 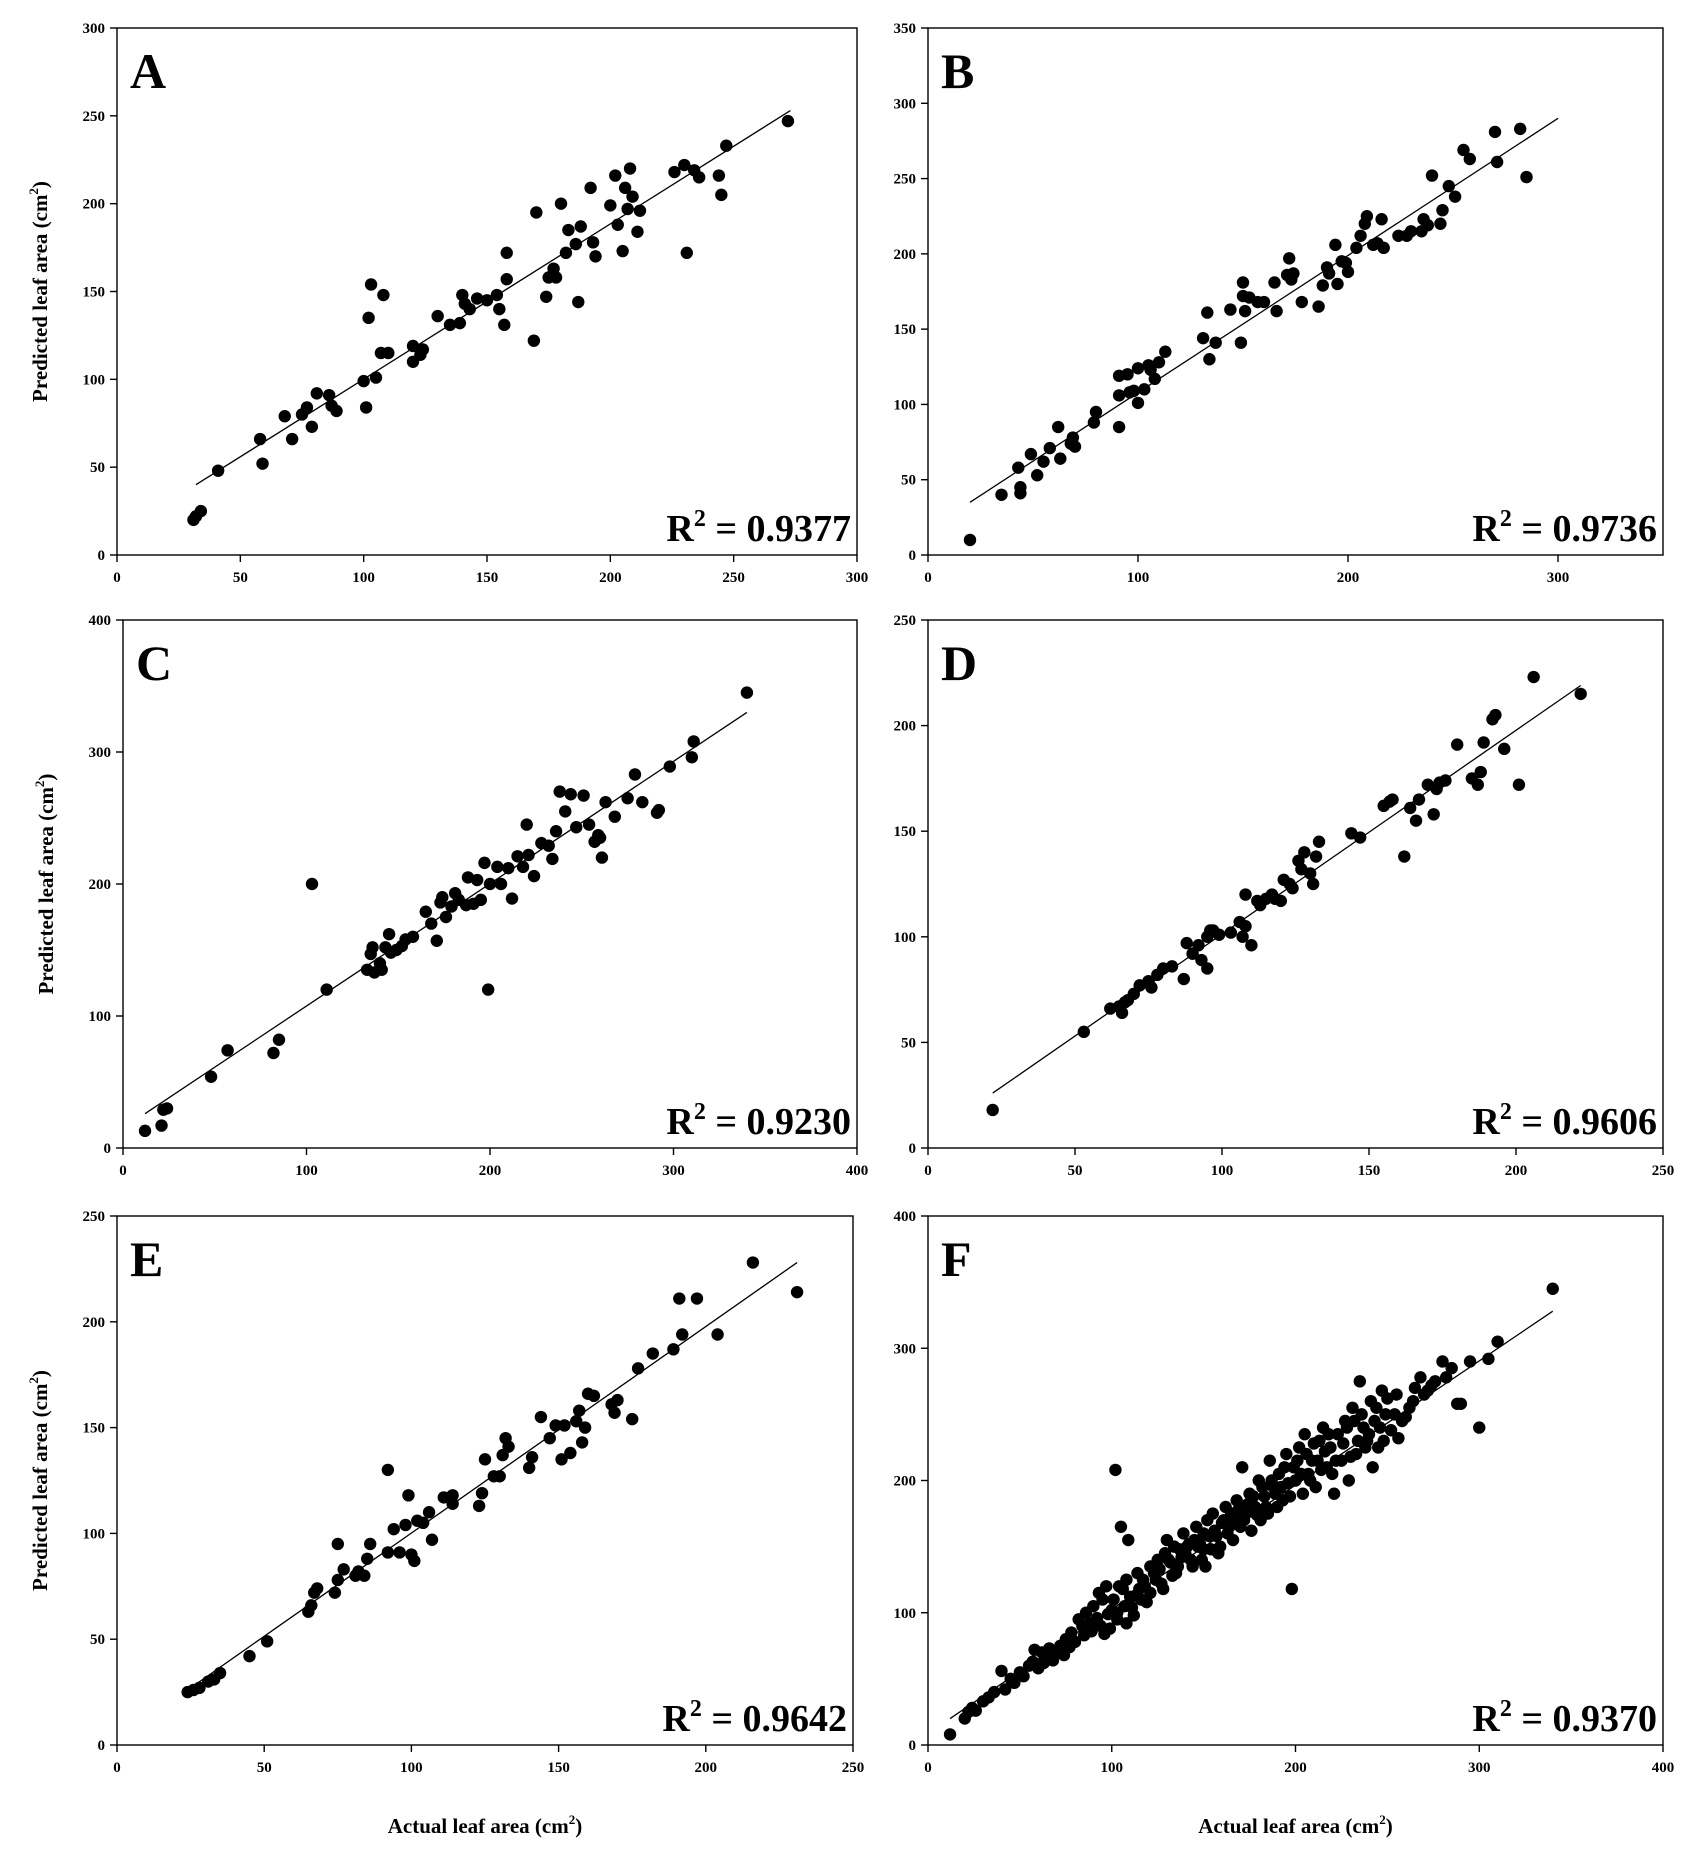 What do you see at coordinates (905, 1482) in the screenshot?
I see `y-tick-label: 200` at bounding box center [905, 1482].